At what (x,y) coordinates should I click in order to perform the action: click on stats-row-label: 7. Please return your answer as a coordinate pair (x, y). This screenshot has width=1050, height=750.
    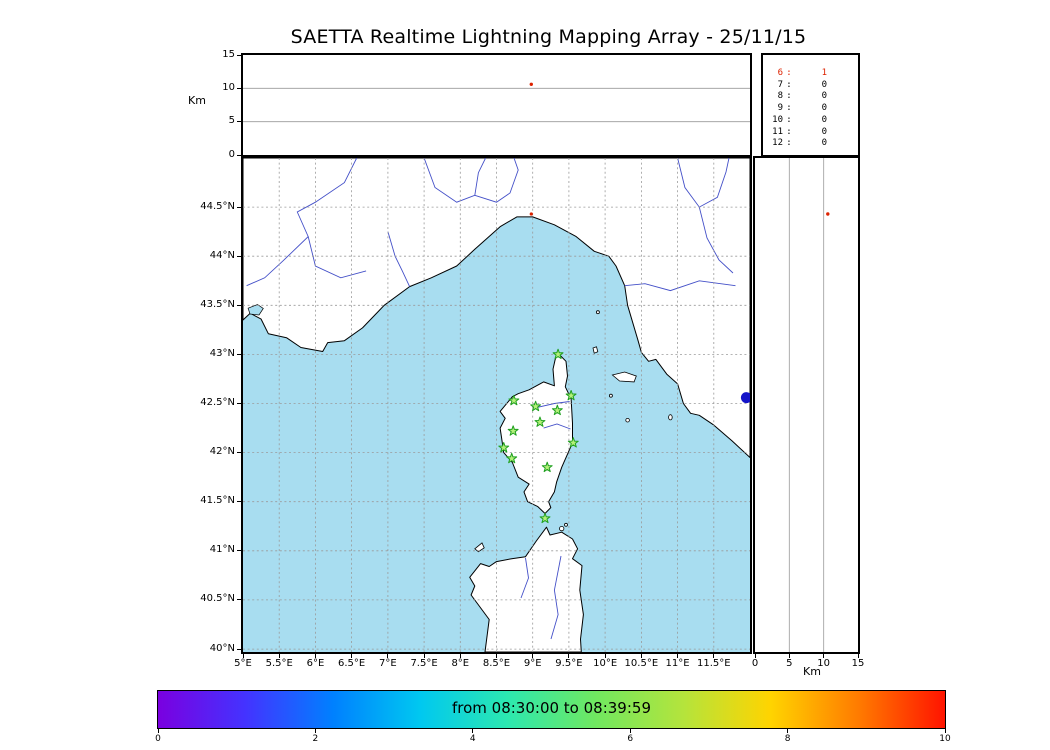
    Looking at the image, I should click on (780, 84).